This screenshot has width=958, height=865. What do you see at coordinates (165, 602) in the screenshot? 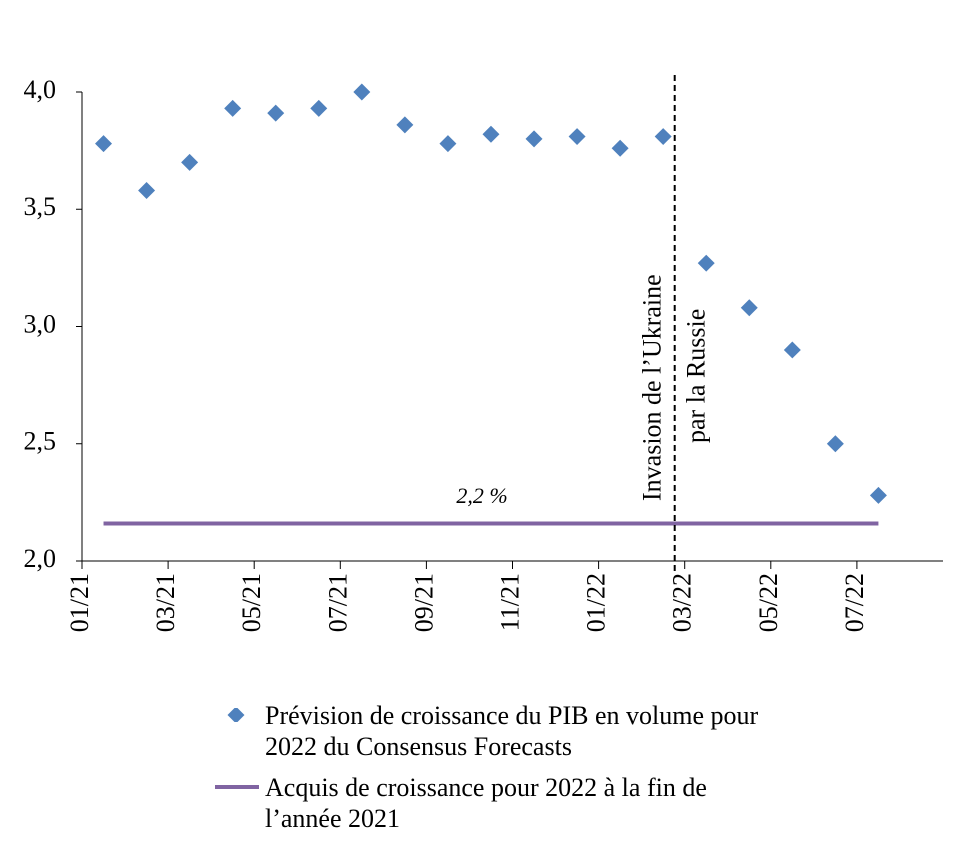
I see `x-tick-label: 03/21` at bounding box center [165, 602].